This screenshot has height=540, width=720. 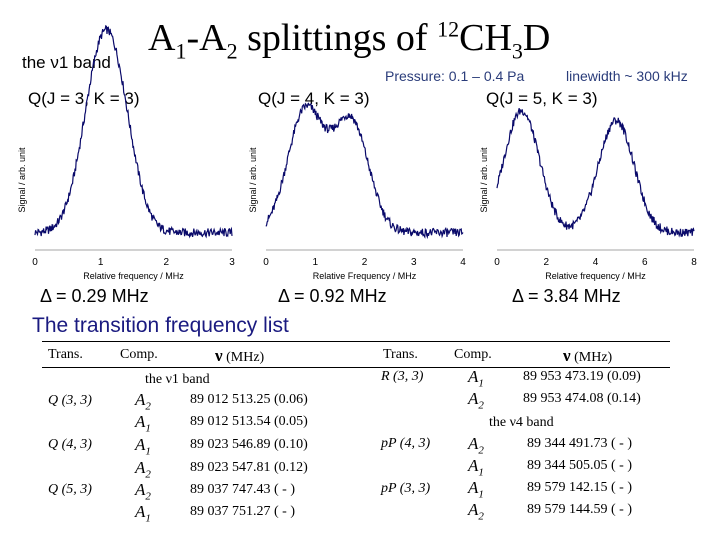 What do you see at coordinates (582, 398) in the screenshot?
I see `r33-row-frequency: 89 953 474.08 (0.14)` at bounding box center [582, 398].